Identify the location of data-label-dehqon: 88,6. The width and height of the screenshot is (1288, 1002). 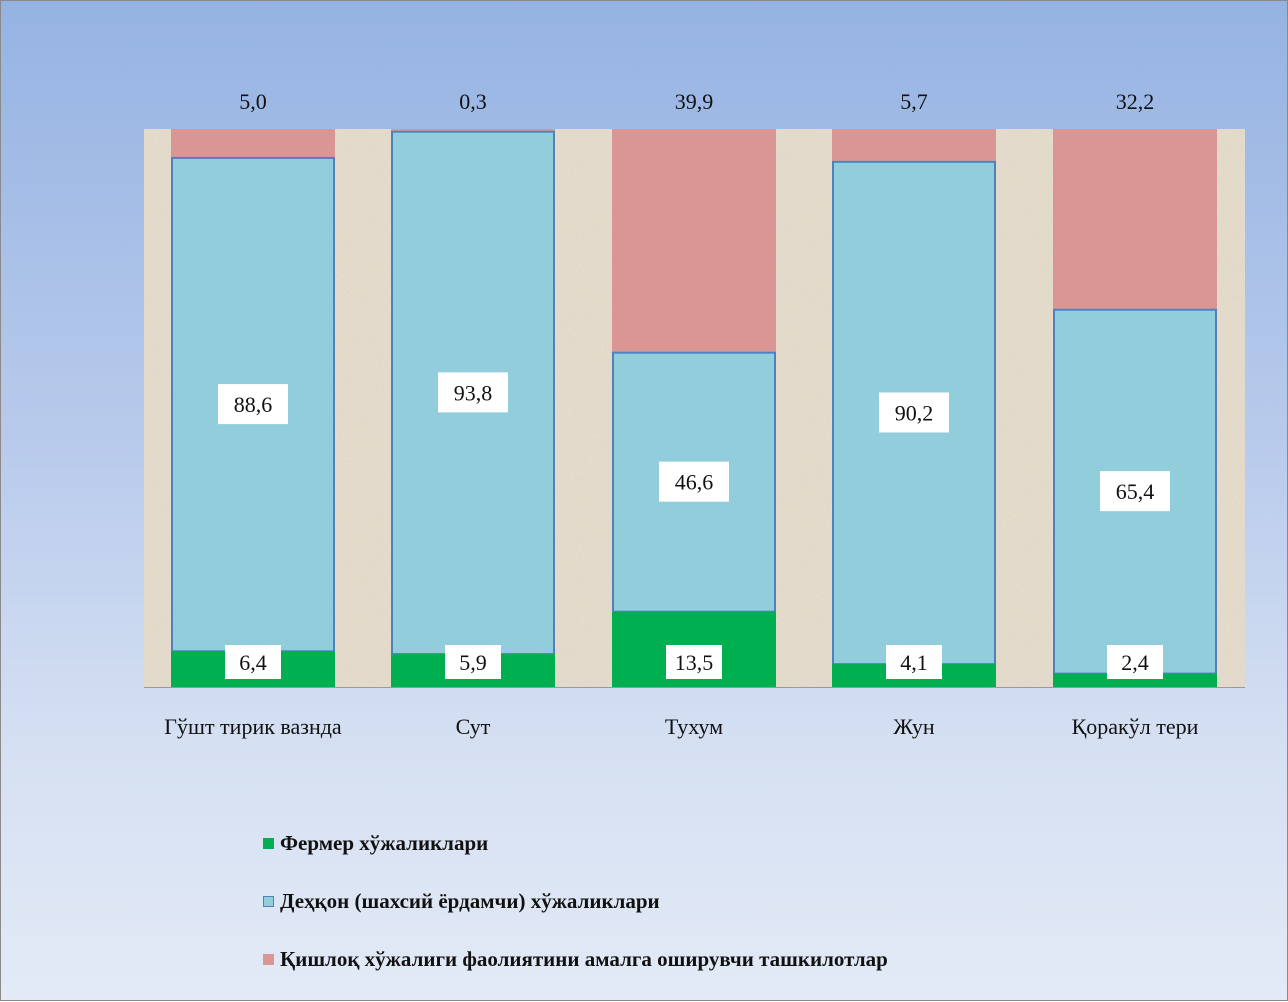
(253, 404).